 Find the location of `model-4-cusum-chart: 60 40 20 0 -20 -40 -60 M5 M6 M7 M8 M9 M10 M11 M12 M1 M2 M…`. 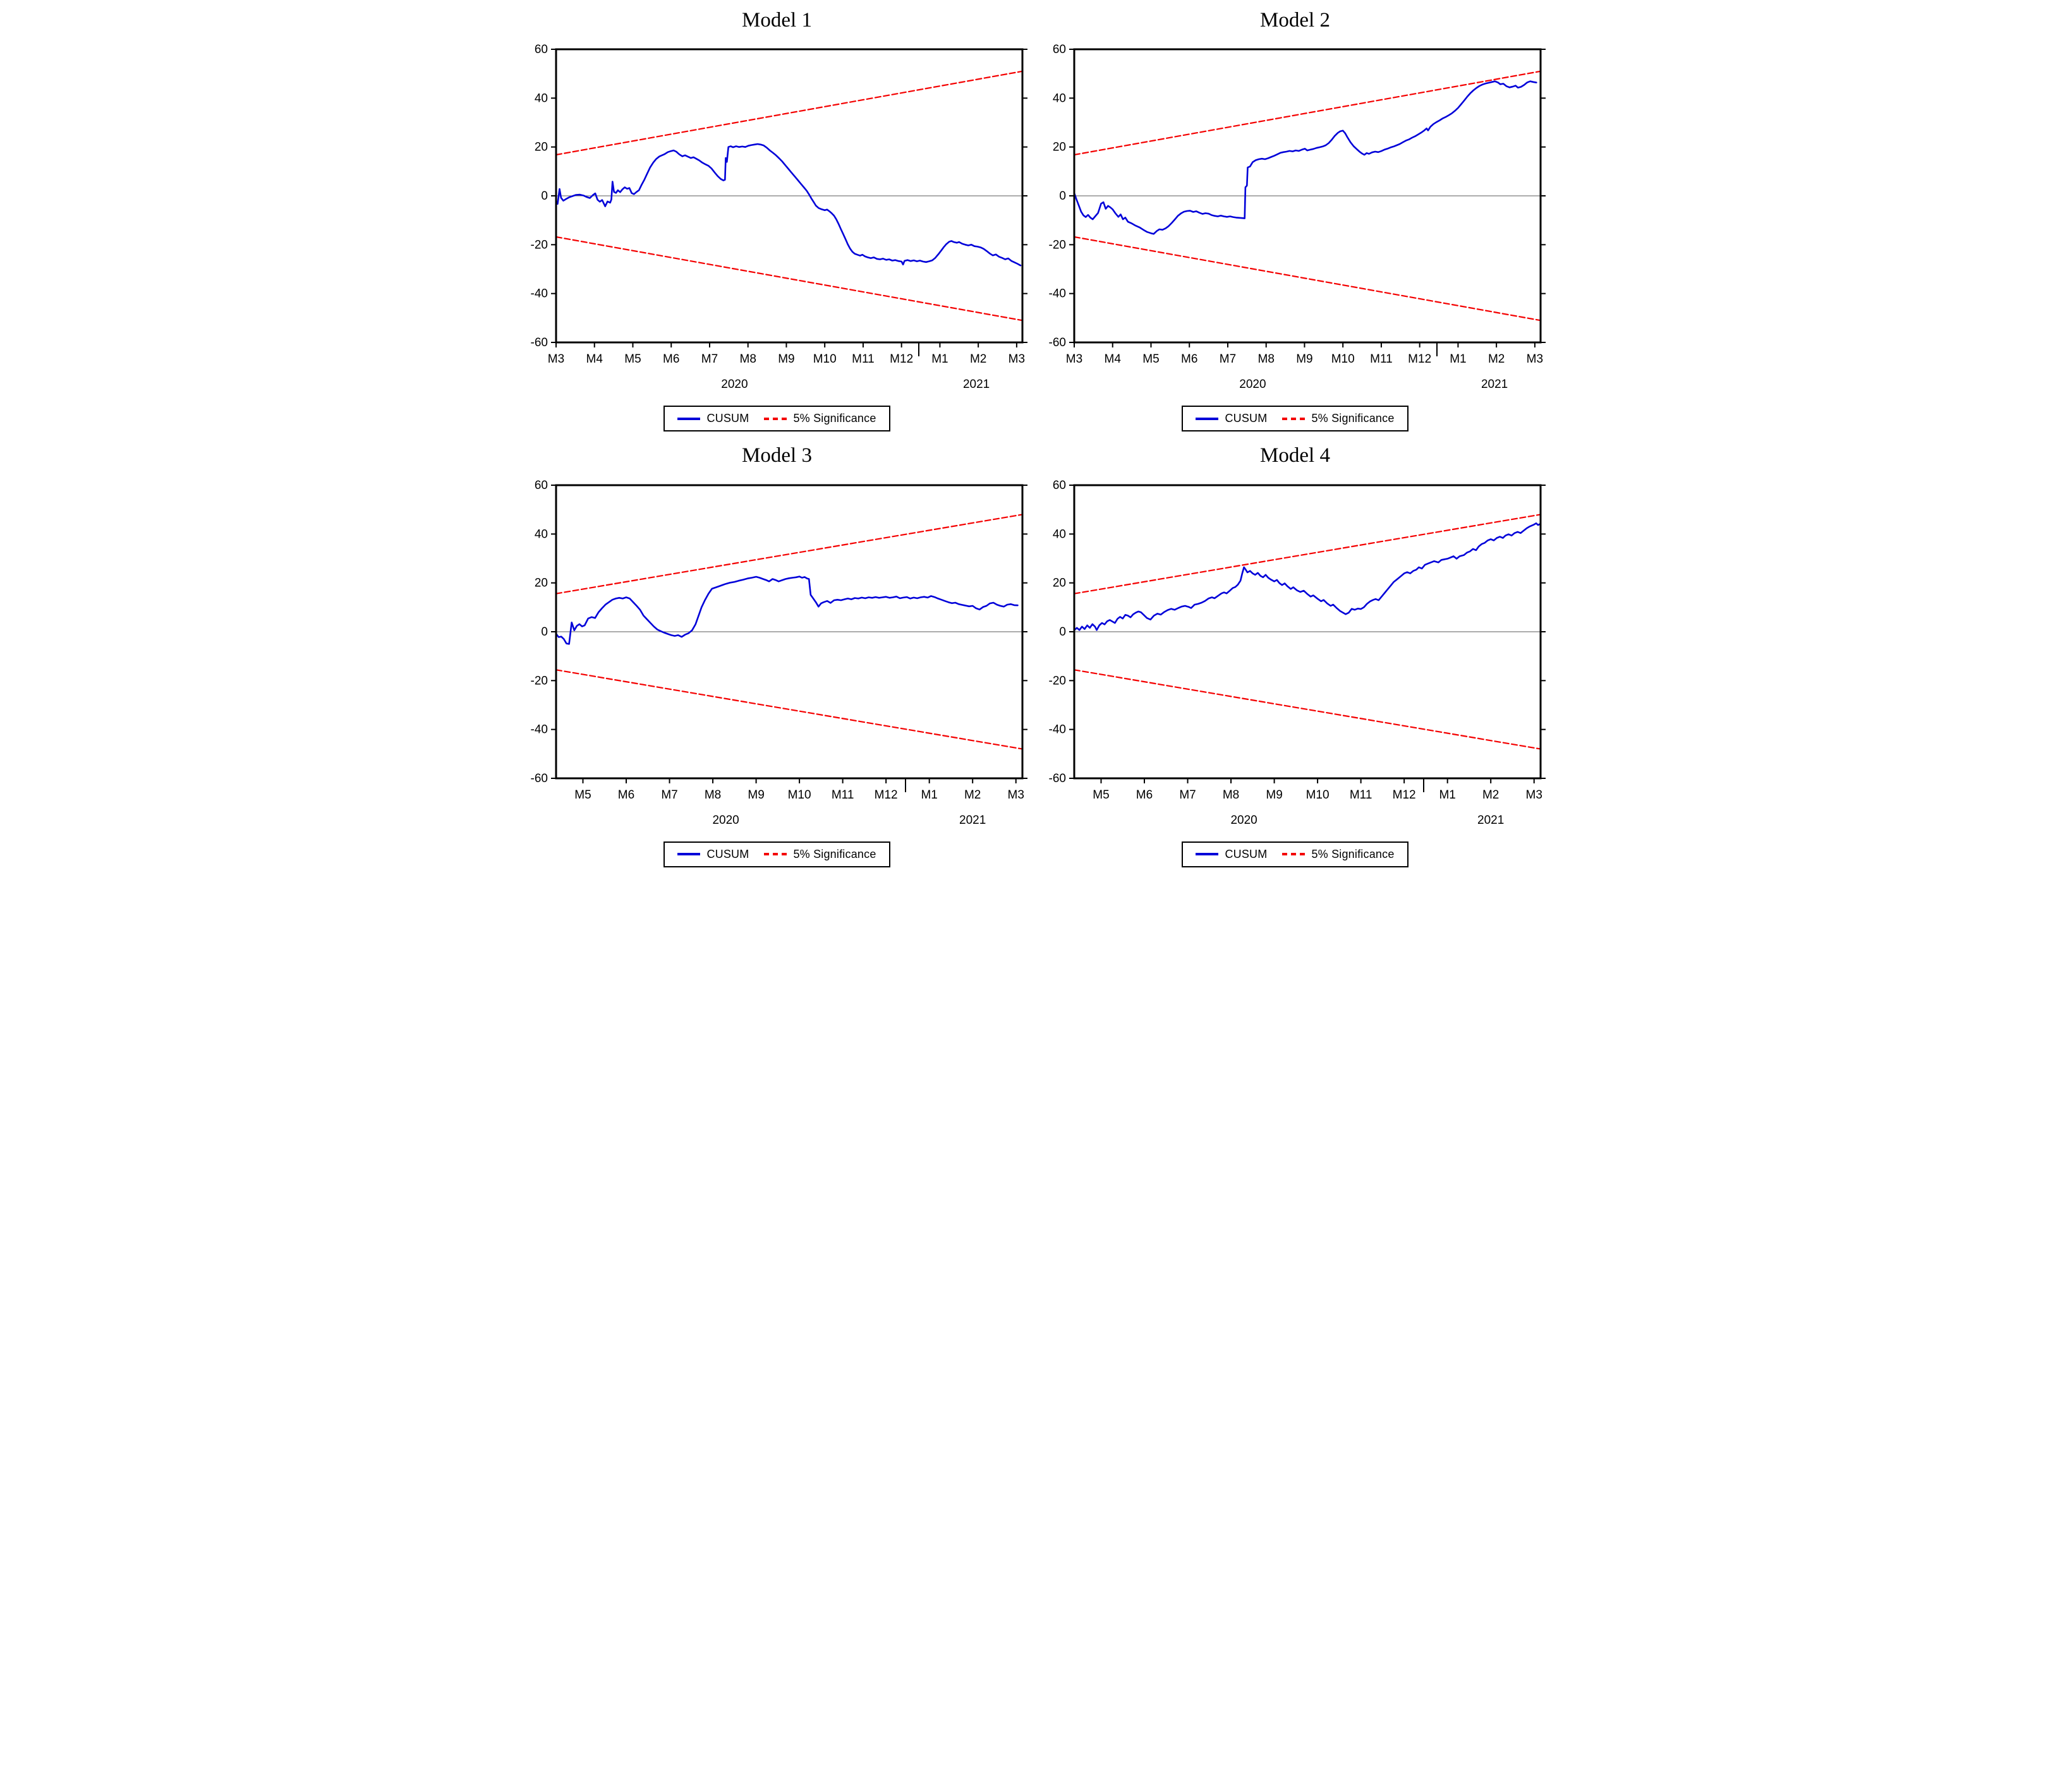

model-4-cusum-chart: 60 40 20 0 -20 -40 -60 M5 M6 M7 M8 M9 M10 M11 M12 M1 M2 M… is located at coordinates (1297, 653).